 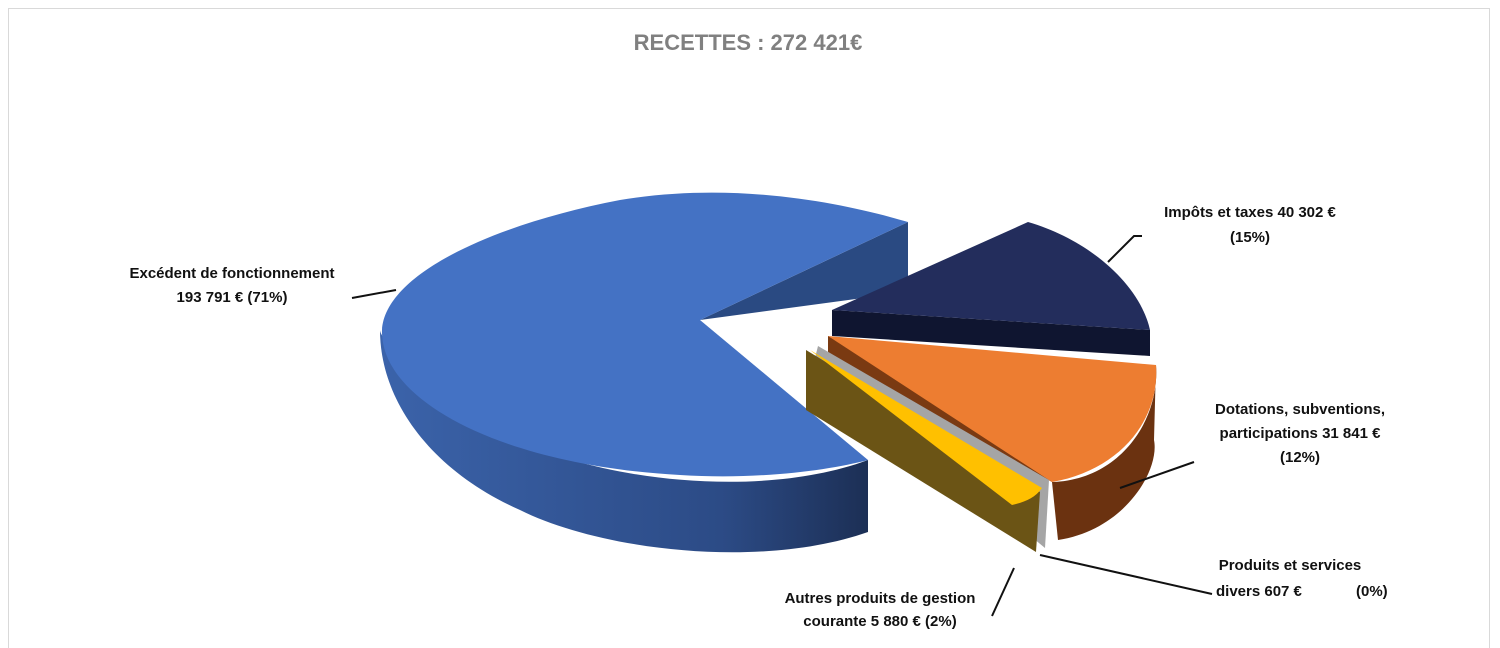 I want to click on leader-autres, so click(x=1003, y=592).